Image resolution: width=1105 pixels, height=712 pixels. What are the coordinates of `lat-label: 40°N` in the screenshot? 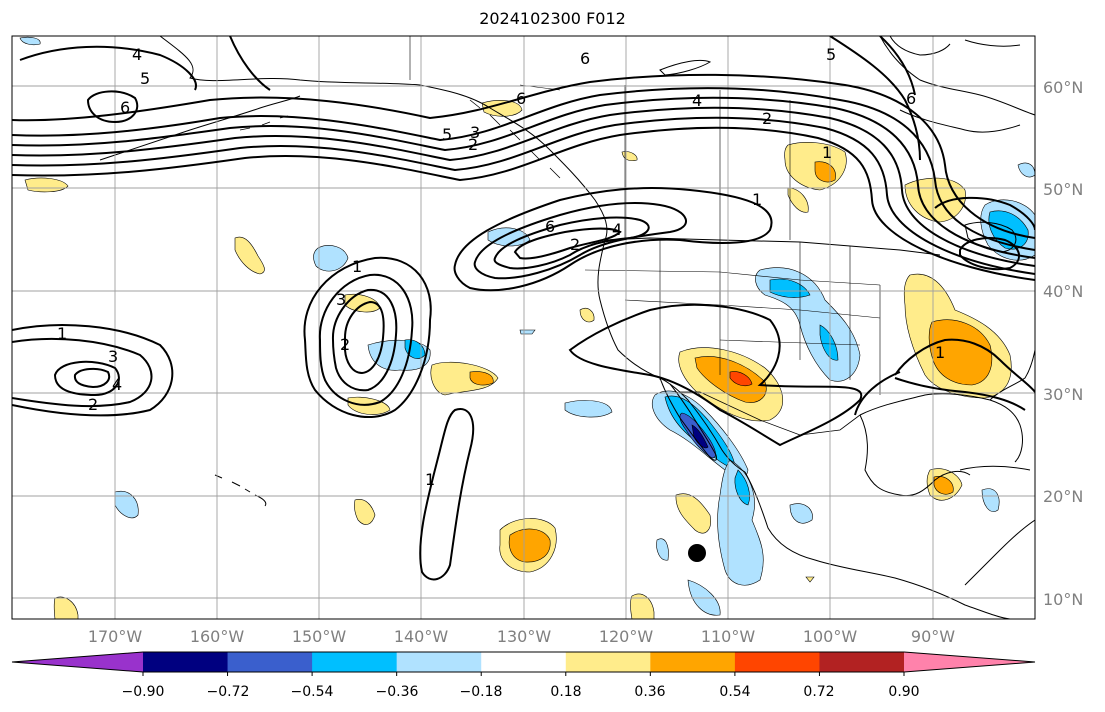 It's located at (1063, 291).